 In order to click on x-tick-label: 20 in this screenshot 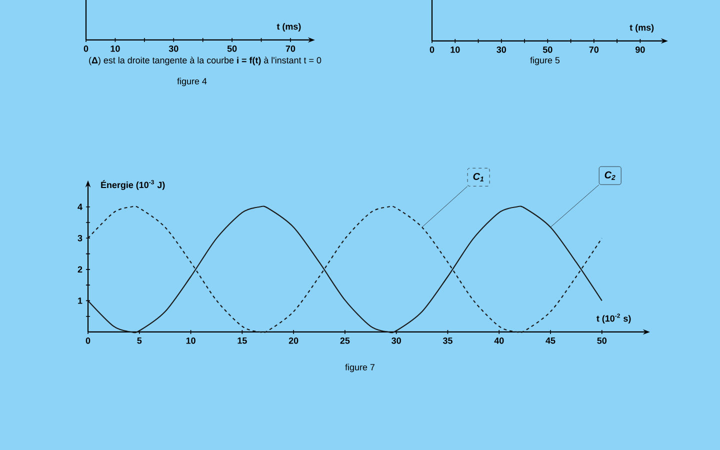, I will do `click(293, 341)`.